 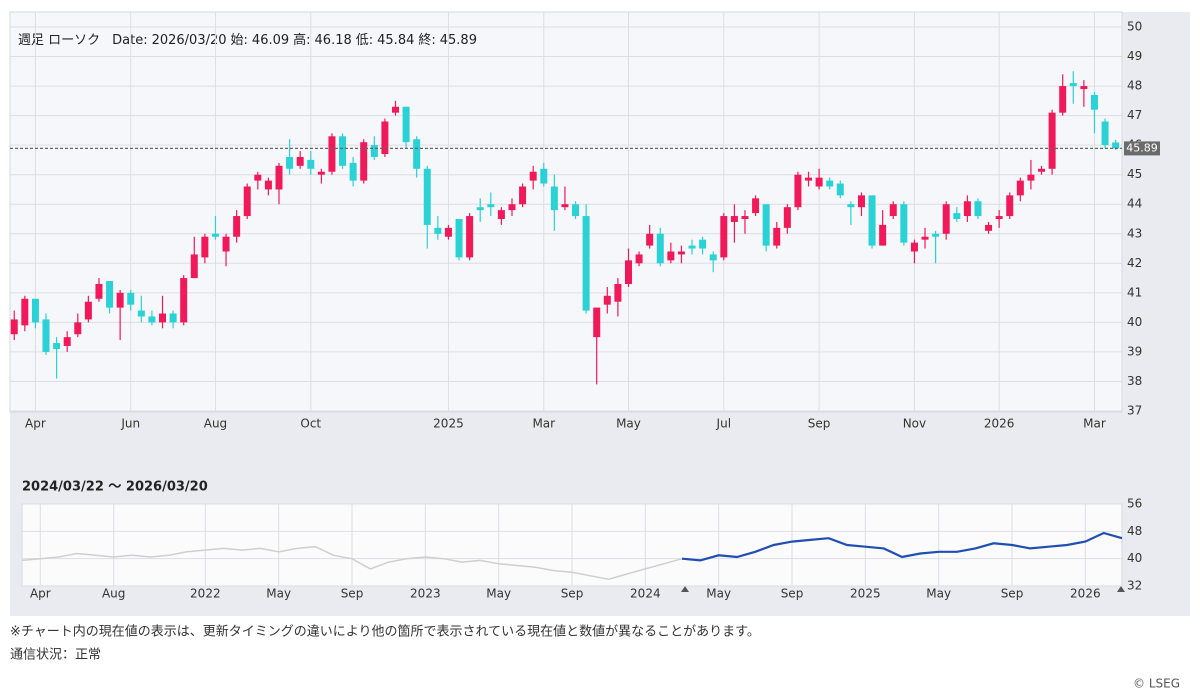 I want to click on x-tick-label: 2022, so click(x=205, y=594).